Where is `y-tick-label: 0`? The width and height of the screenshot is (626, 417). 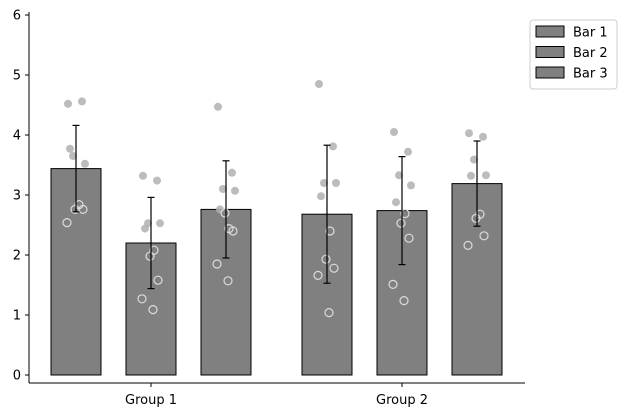 y-tick-label: 0 is located at coordinates (17, 376).